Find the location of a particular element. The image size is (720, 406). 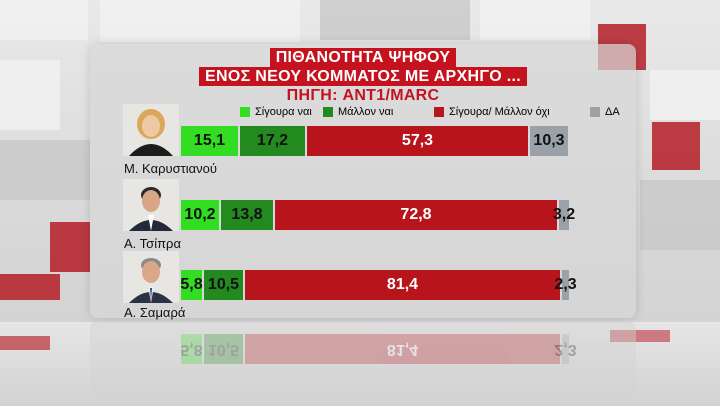

bar-segment: 72,8 is located at coordinates (416, 215).